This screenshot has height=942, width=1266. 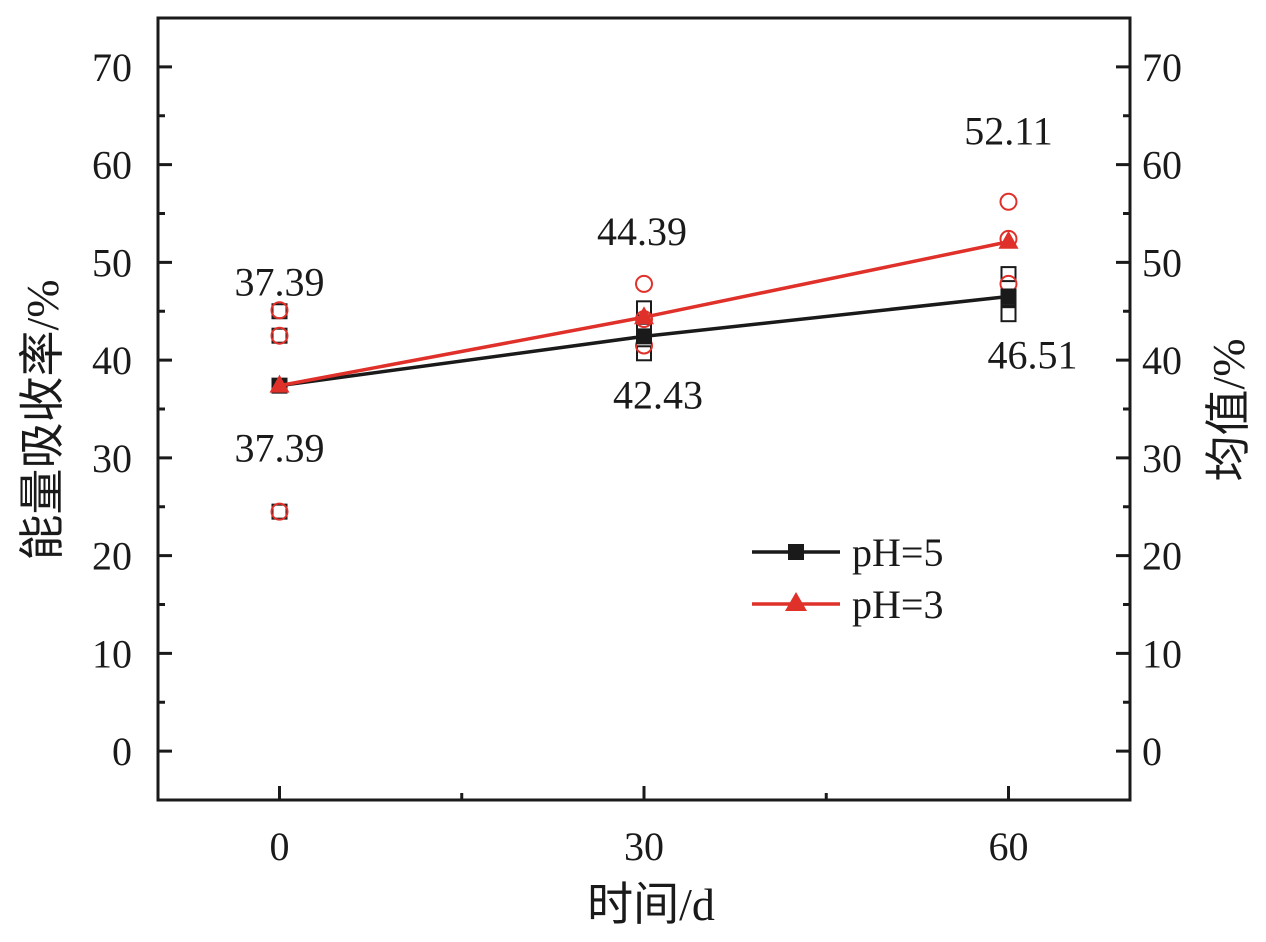 What do you see at coordinates (644, 846) in the screenshot?
I see `x-tick-label: 30` at bounding box center [644, 846].